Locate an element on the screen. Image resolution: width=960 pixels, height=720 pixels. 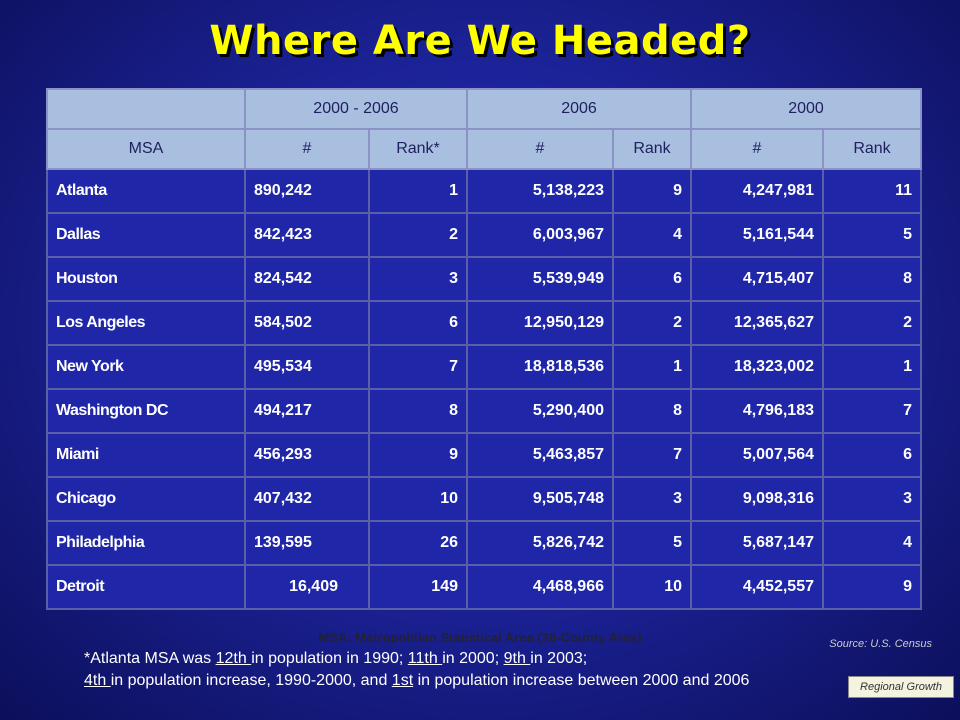
table-cell: 495,534 is located at coordinates (307, 367).